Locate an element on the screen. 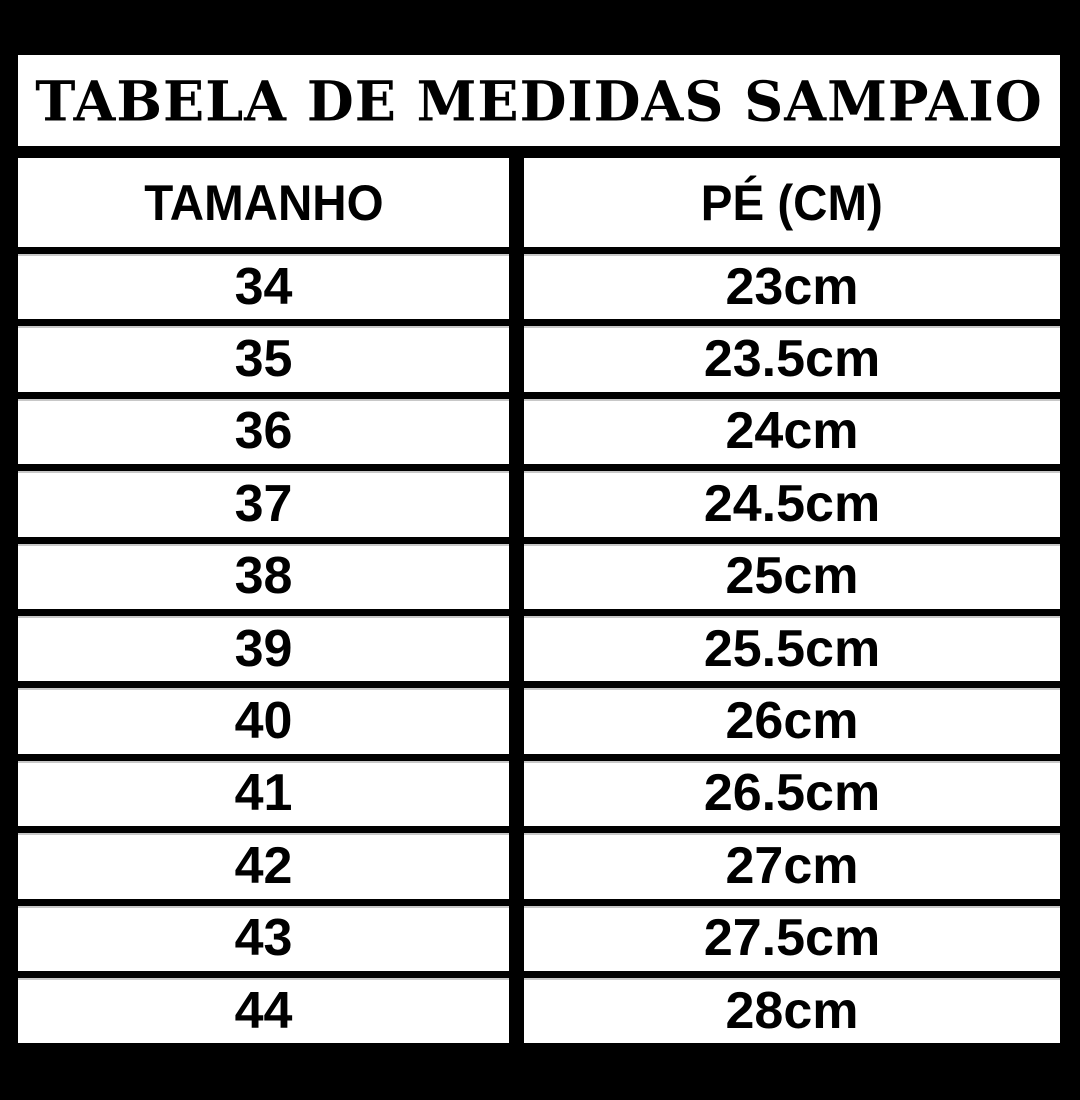 The width and height of the screenshot is (1080, 1100). foot-cell: 24cm is located at coordinates (792, 431).